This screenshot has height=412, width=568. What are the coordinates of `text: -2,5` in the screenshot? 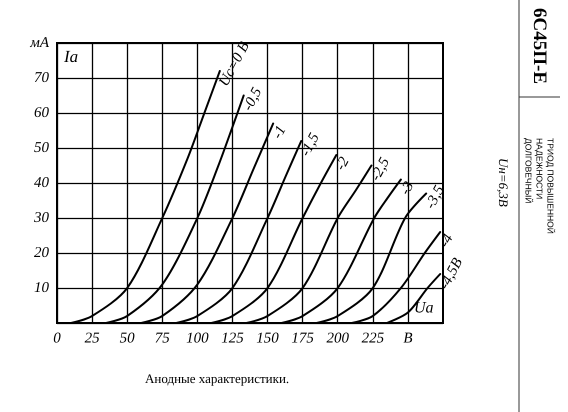 It's located at (381, 169).